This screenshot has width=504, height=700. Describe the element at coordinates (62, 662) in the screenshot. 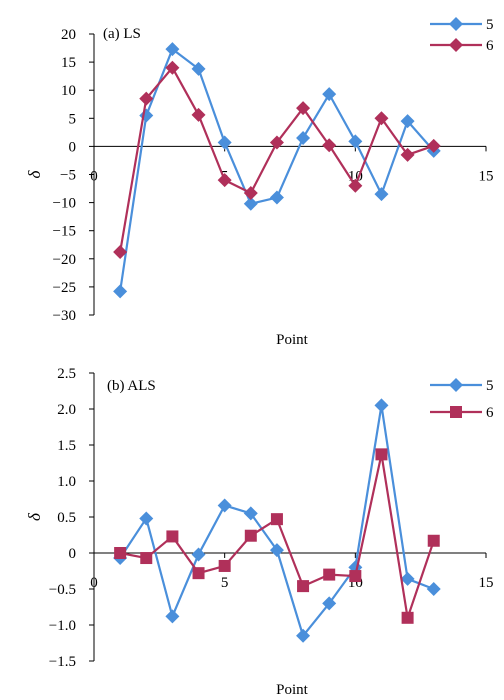

I see `y-tick-label: −1.5` at that location.